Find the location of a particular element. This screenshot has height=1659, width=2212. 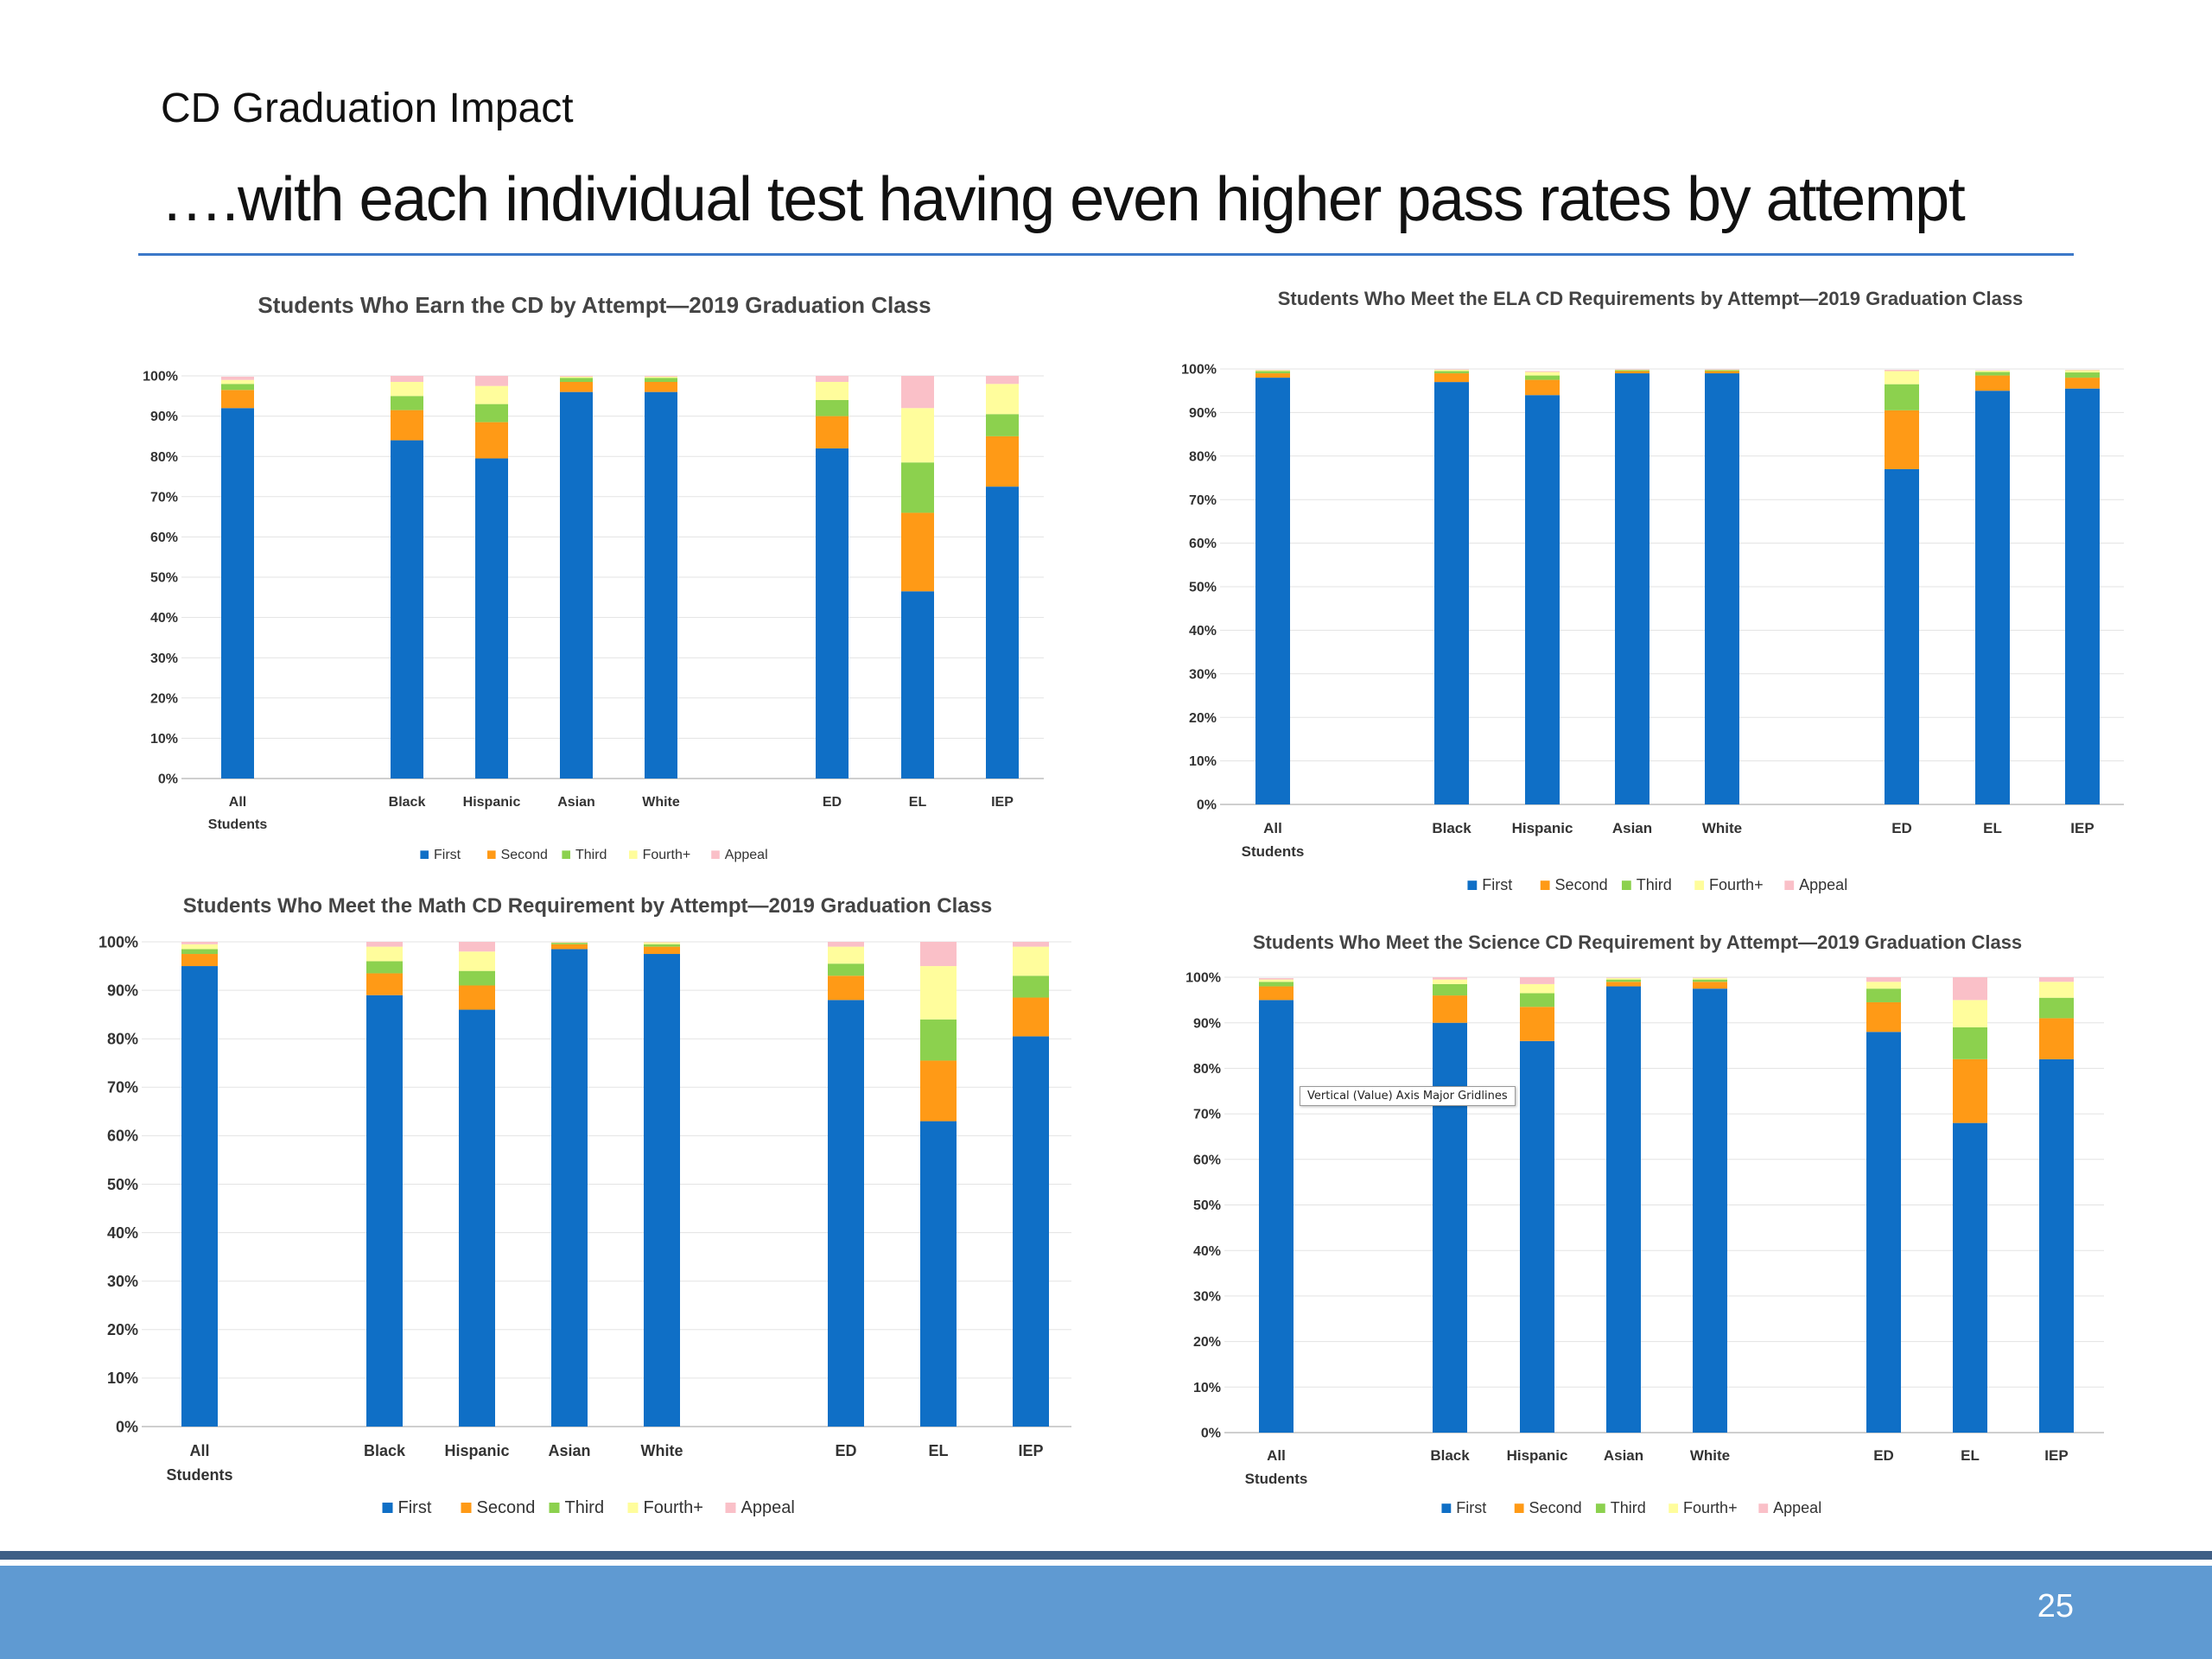

chart-4-category-label: ED is located at coordinates (1883, 1455).